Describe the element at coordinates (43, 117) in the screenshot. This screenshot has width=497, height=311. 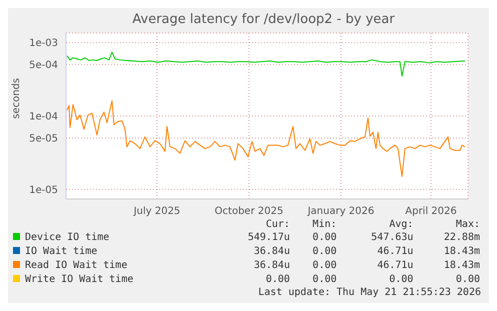
I see `y-tick-label: 1e-04` at that location.